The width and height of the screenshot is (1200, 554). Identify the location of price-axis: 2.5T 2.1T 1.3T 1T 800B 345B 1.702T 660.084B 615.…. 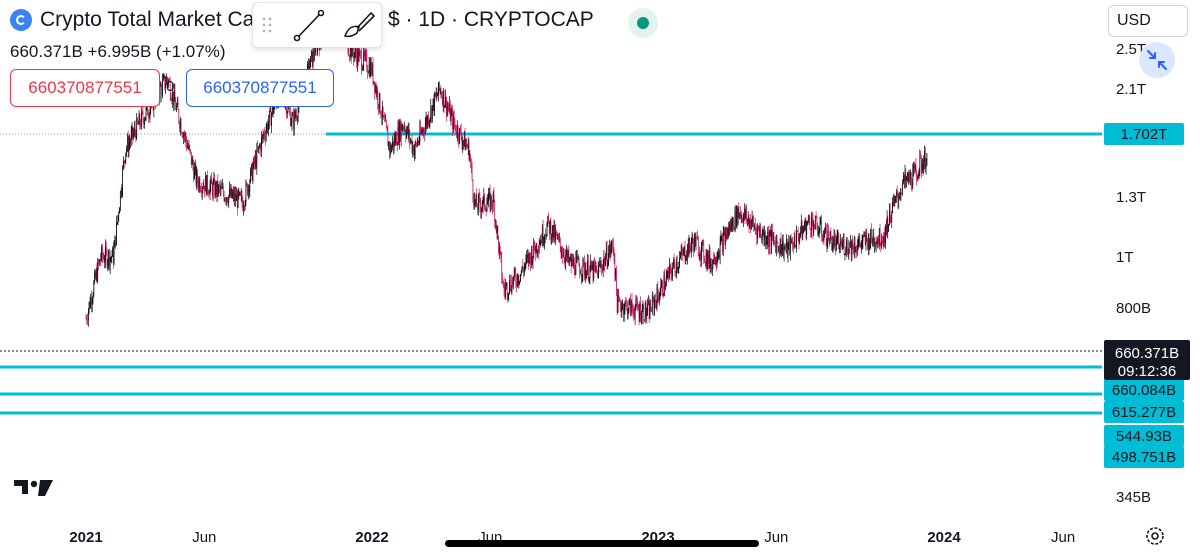
(1147, 273).